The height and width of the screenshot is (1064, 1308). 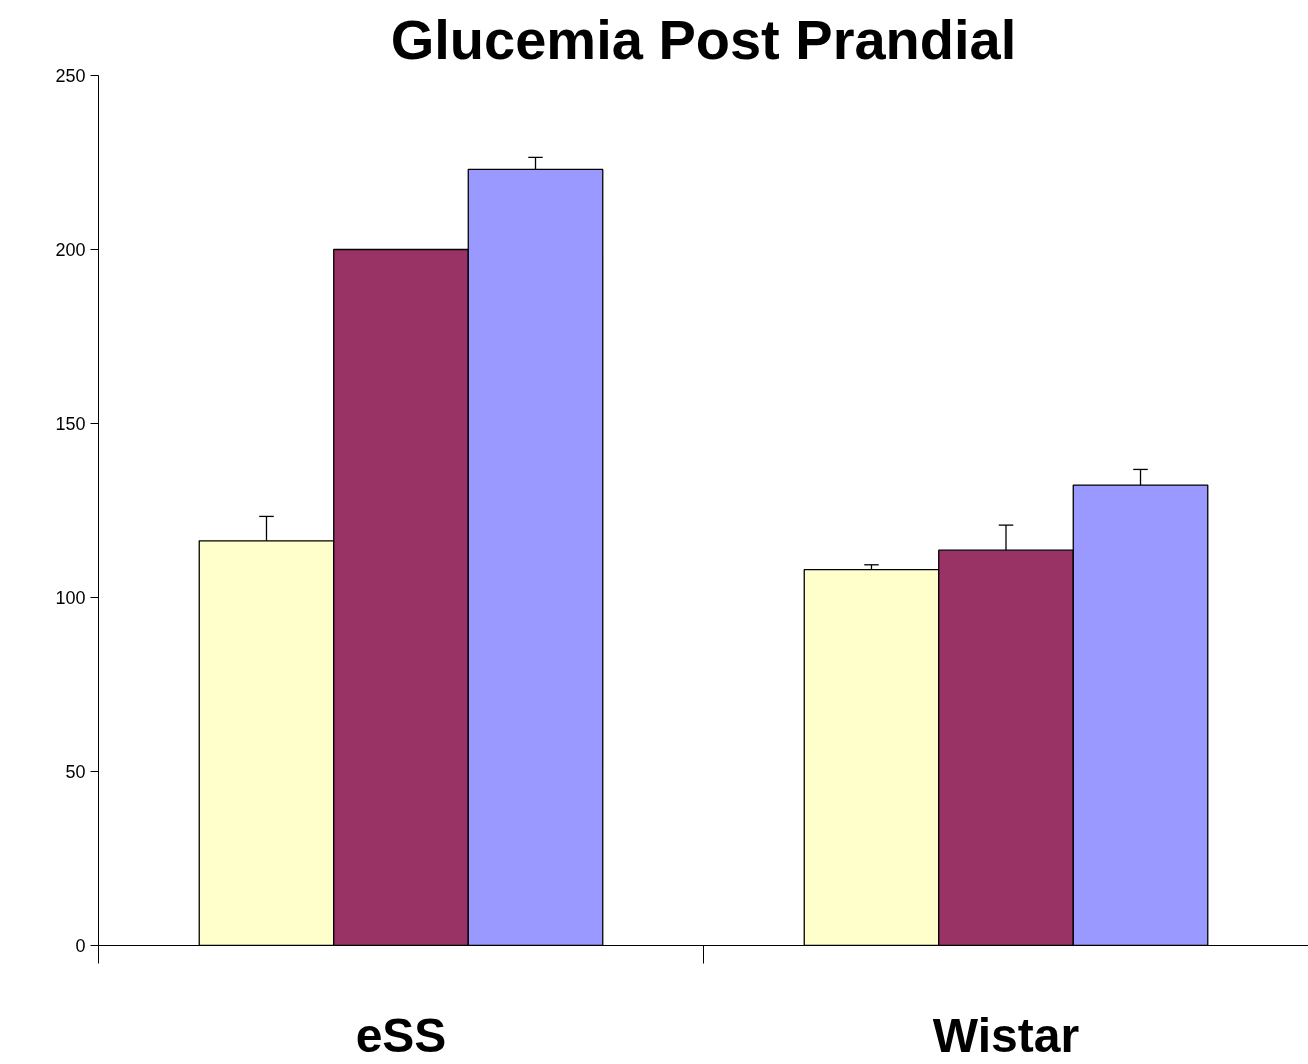 I want to click on y-tick-label: 0, so click(x=80, y=946).